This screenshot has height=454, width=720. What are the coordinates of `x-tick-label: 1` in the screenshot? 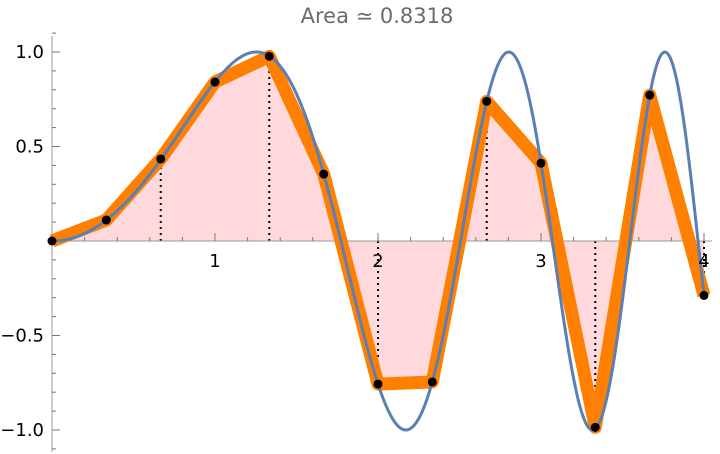 It's located at (214, 261).